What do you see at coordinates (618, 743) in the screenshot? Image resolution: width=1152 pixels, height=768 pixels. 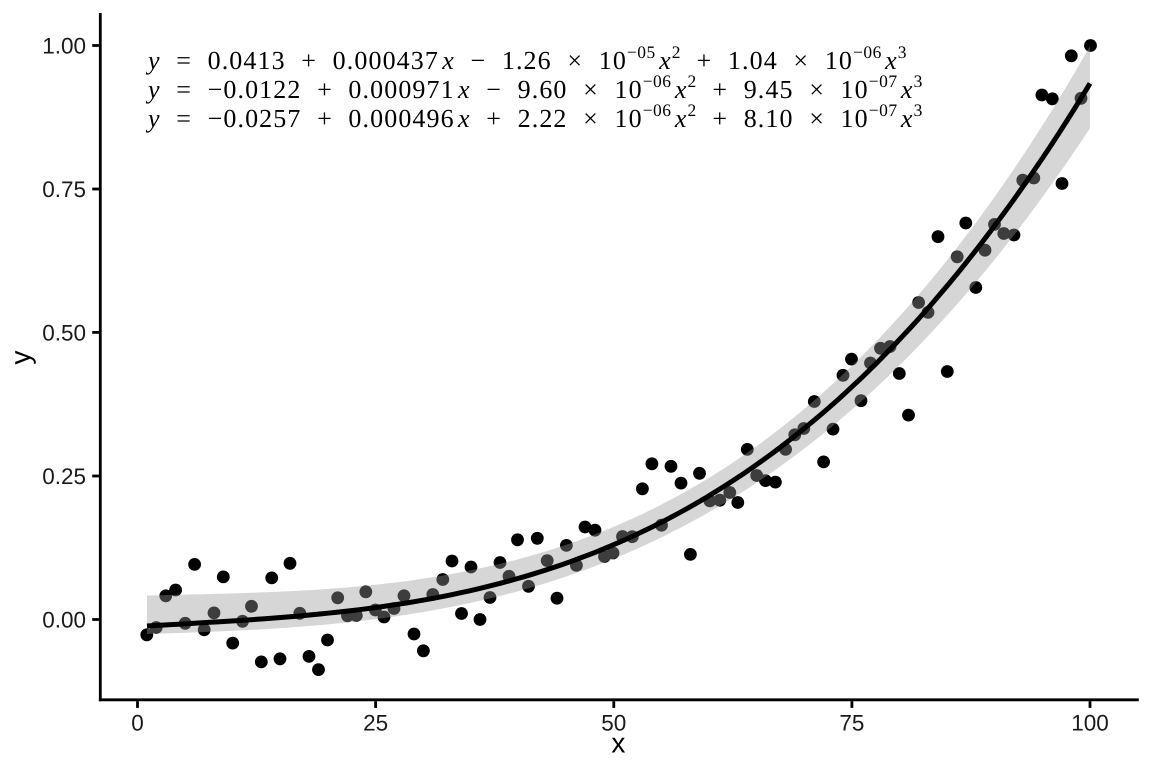 I see `svg-text: x` at bounding box center [618, 743].